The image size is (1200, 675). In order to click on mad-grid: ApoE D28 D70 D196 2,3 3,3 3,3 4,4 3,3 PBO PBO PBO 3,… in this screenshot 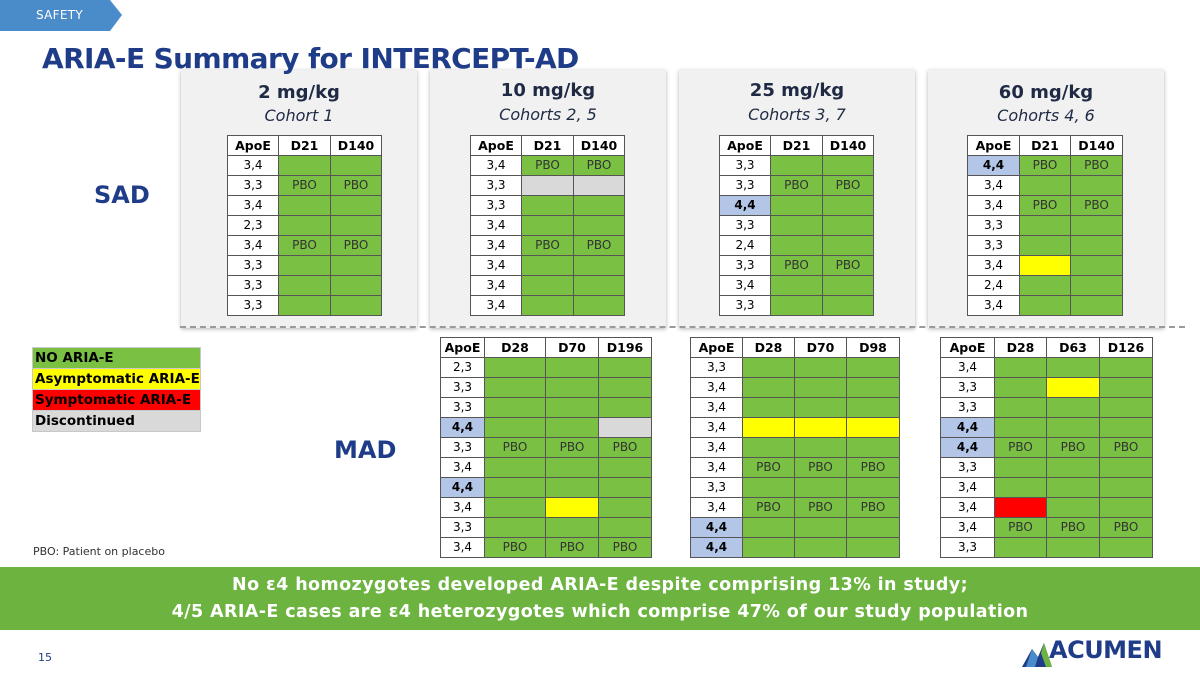, I will do `click(546, 447)`.